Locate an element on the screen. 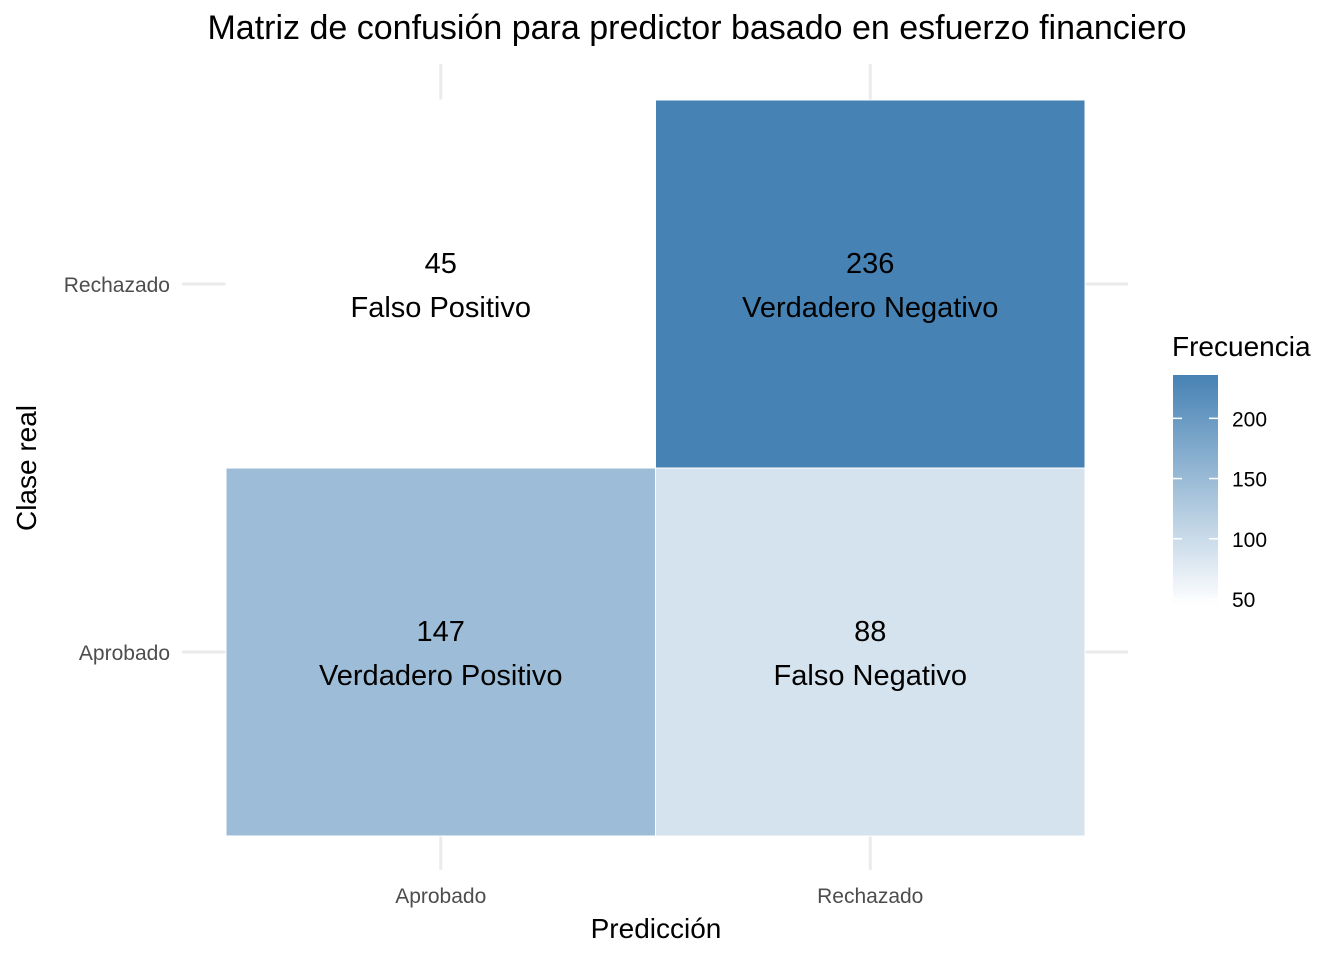 The image size is (1344, 960). cell-label: Falso Positivo is located at coordinates (440, 308).